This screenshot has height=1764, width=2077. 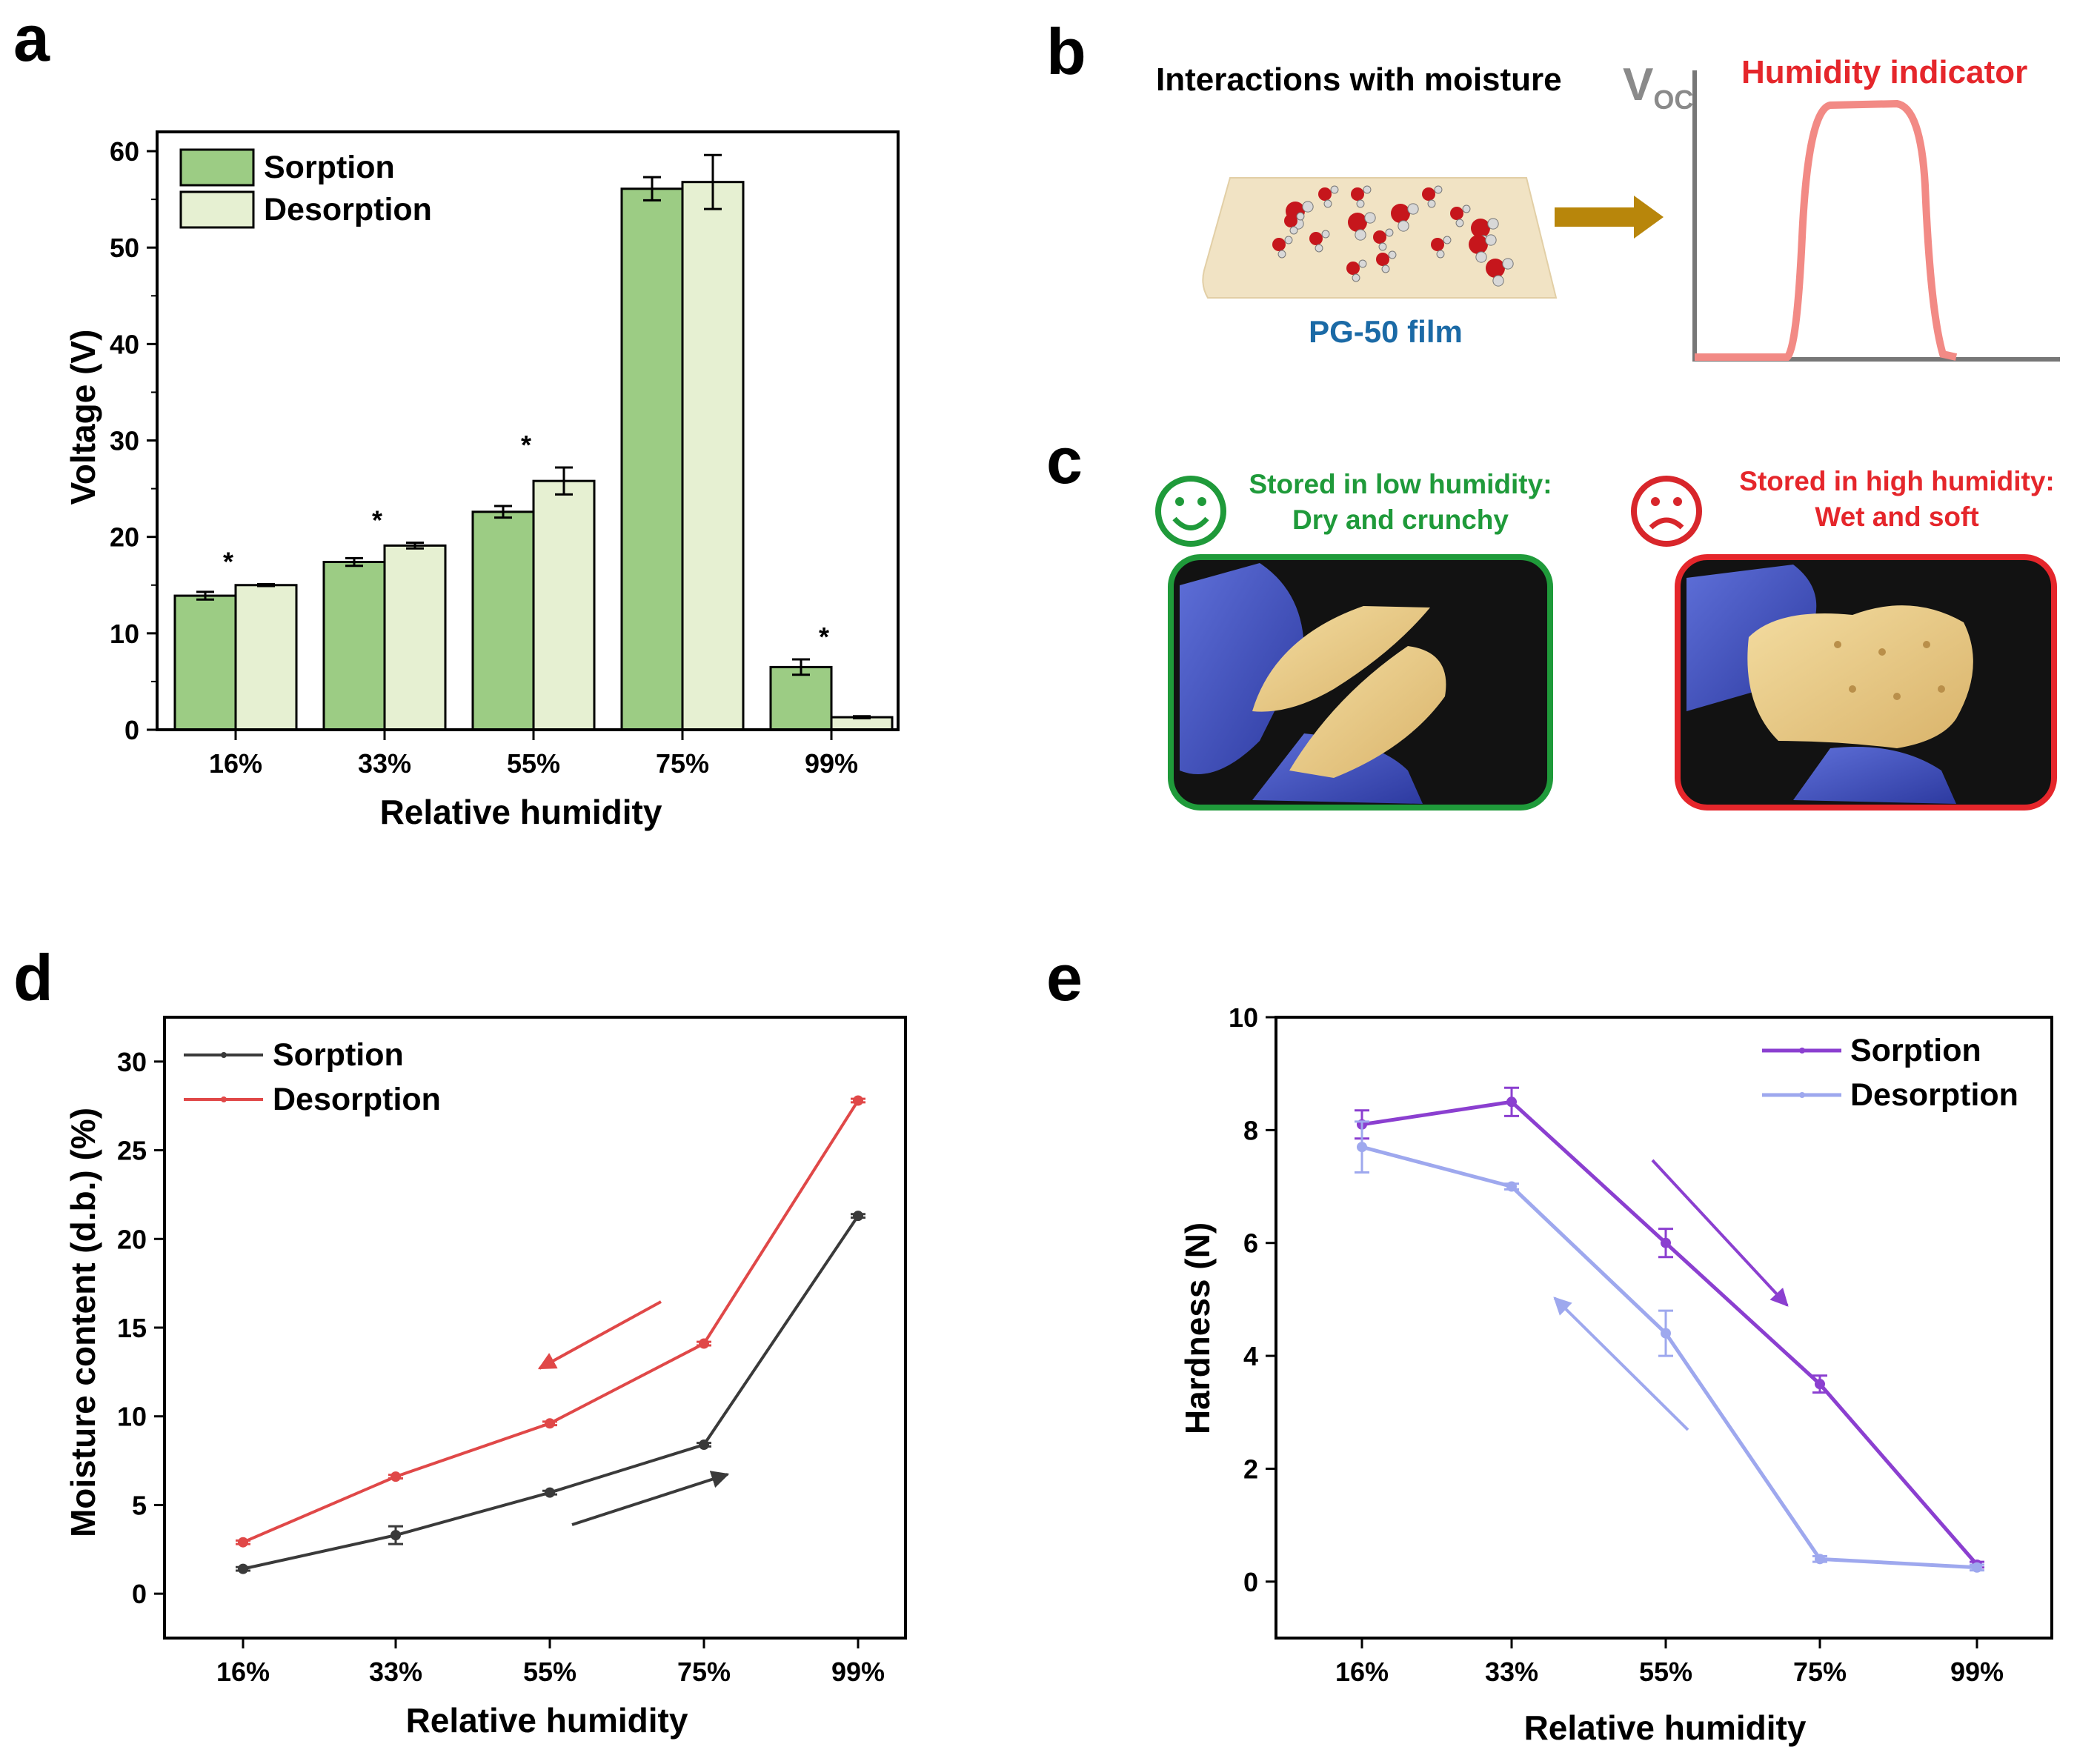 I want to click on legend-swatch-desorption, so click(x=217, y=209).